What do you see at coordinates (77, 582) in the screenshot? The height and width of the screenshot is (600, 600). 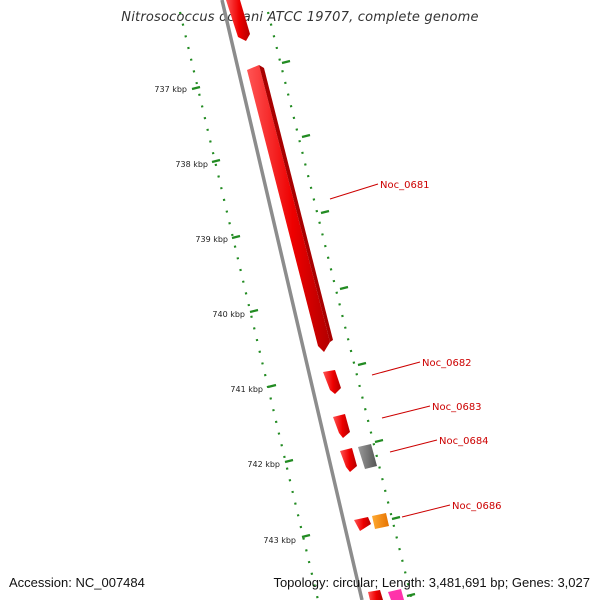 I see `accession-text: Accession: NC_007484` at bounding box center [77, 582].